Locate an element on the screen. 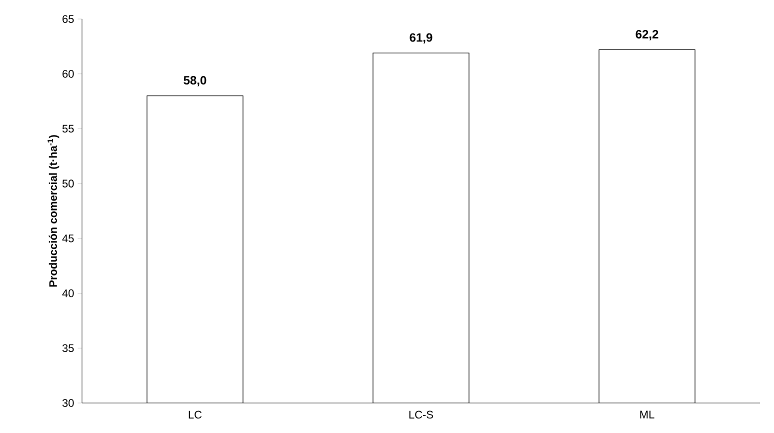 The height and width of the screenshot is (433, 774). data-label: 62,2 is located at coordinates (647, 35).